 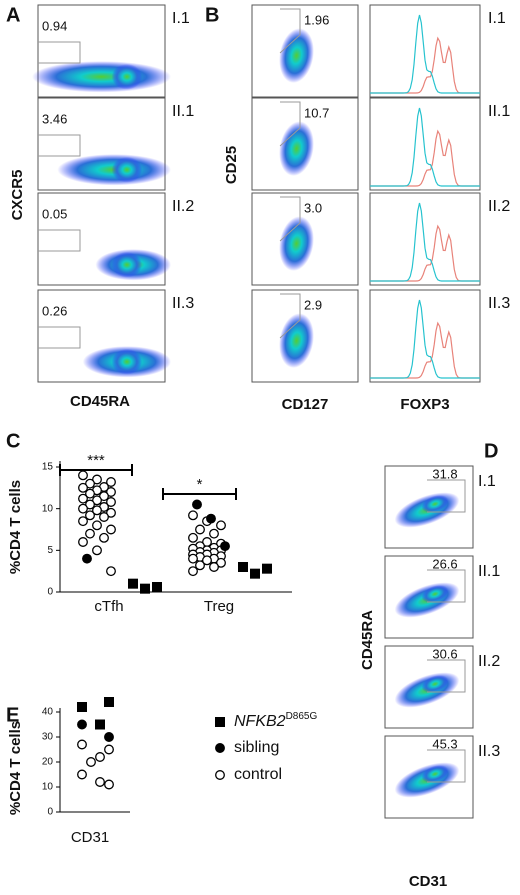 I want to click on label: 0.94, so click(x=54, y=25).